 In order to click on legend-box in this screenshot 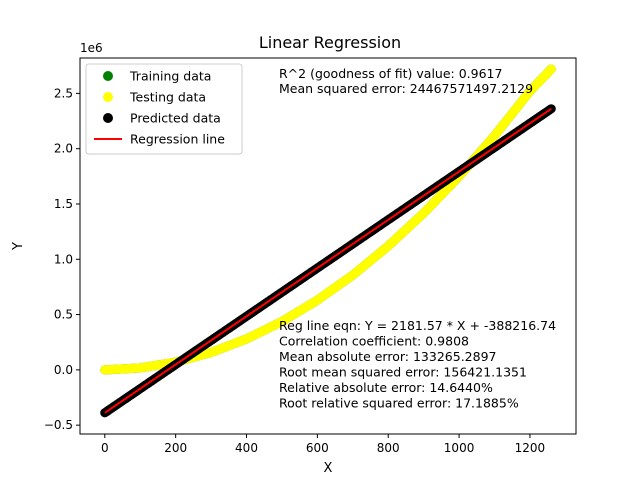, I will do `click(164, 109)`.